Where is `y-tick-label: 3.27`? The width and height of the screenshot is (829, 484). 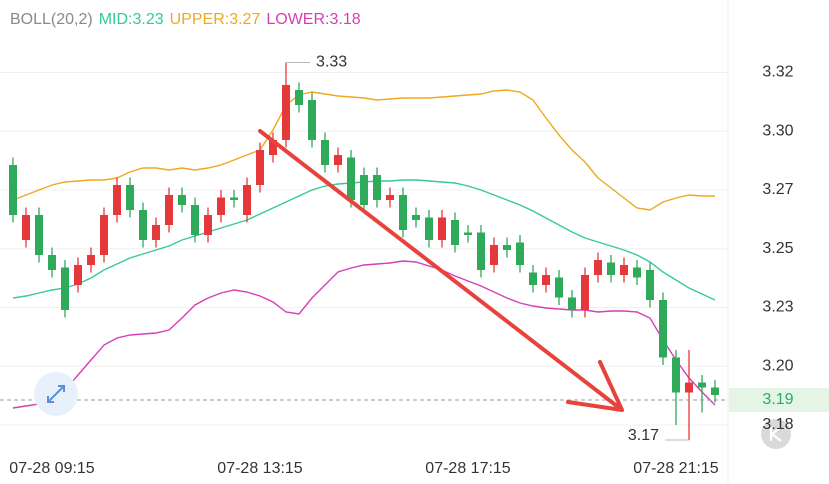 y-tick-label: 3.27 is located at coordinates (777, 189).